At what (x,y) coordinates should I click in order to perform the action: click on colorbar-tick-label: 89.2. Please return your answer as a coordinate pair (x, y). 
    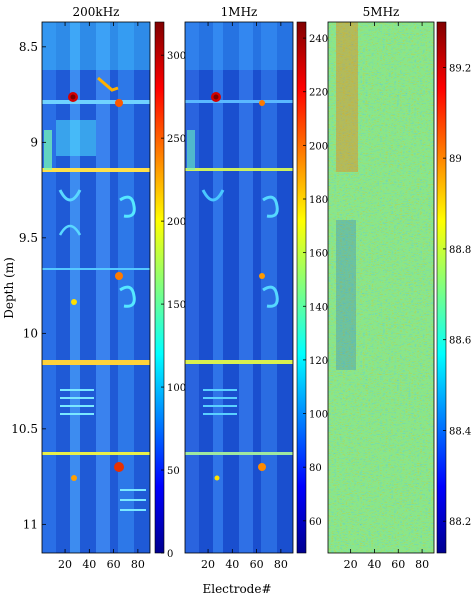
    Looking at the image, I should click on (460, 68).